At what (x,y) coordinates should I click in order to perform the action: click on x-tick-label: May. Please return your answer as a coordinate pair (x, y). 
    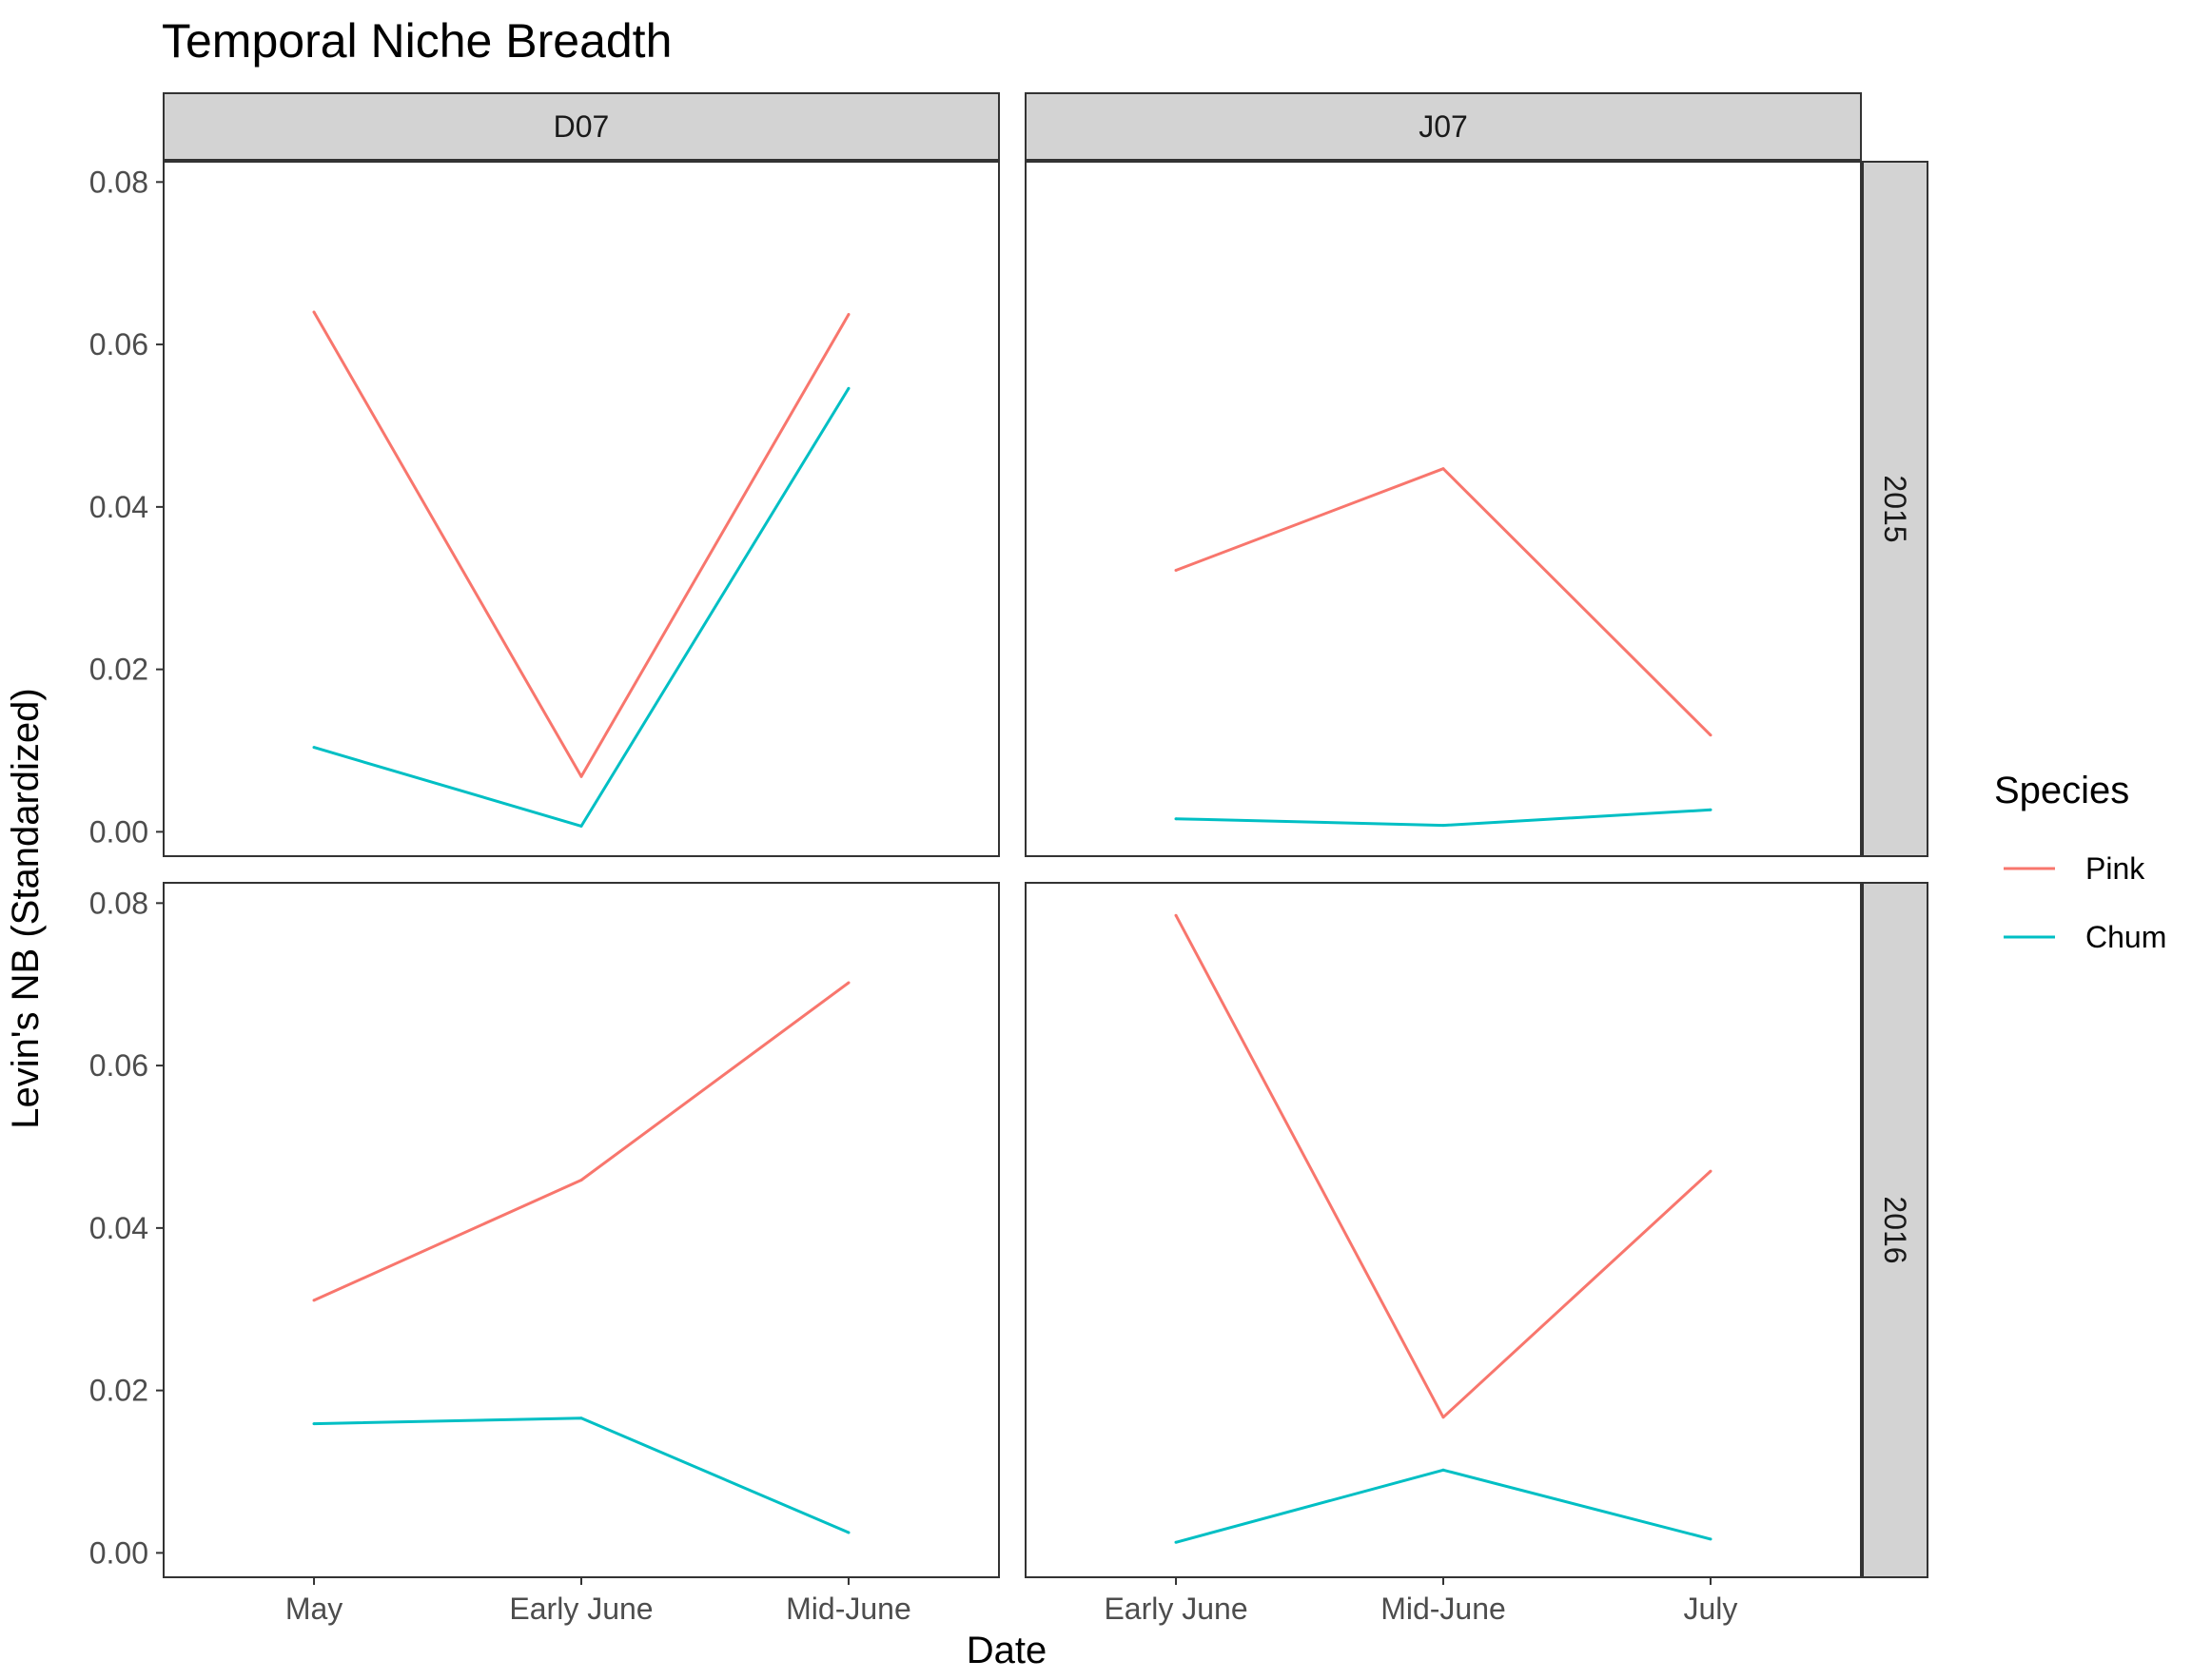
    Looking at the image, I should click on (313, 1609).